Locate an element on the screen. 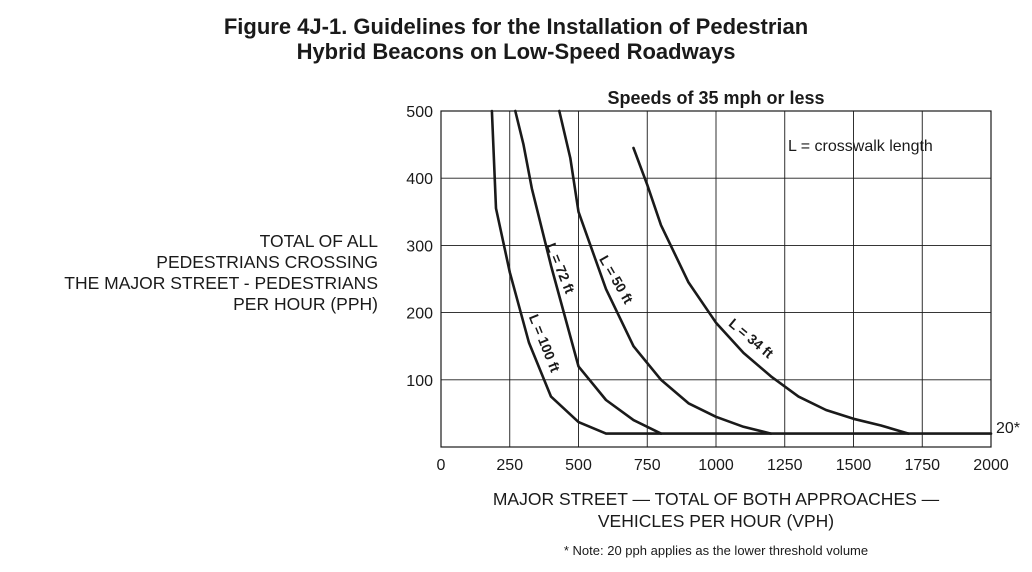  x-tick-label: 250 is located at coordinates (509, 465).